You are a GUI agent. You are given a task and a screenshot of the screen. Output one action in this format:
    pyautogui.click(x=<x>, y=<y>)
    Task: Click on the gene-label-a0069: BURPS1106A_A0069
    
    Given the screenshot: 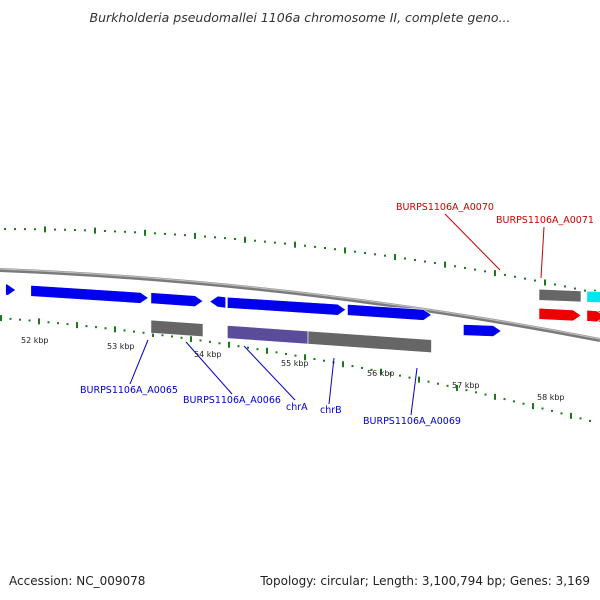 What is the action you would take?
    pyautogui.click(x=412, y=421)
    